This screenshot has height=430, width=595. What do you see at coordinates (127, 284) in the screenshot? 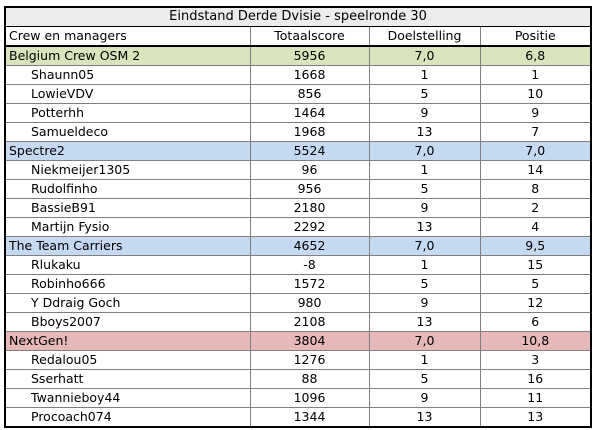
I see `manager-name: Robinho666` at bounding box center [127, 284].